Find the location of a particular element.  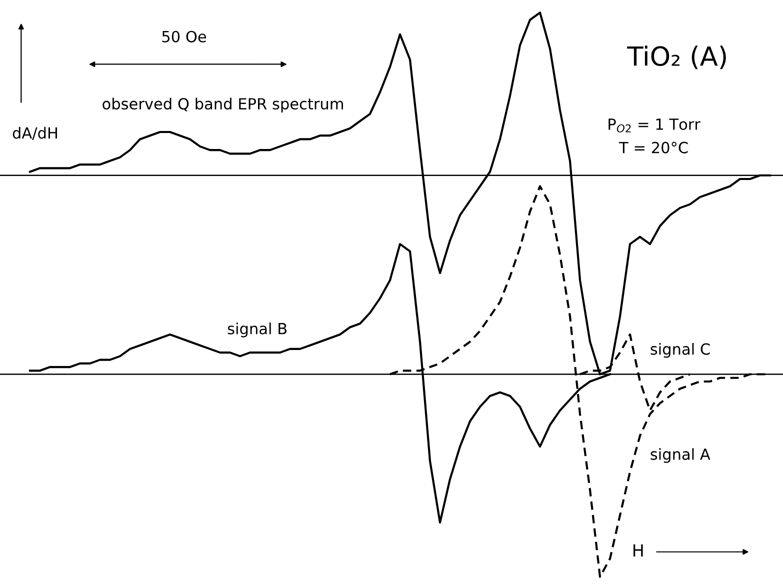

annotation: 50 Oe is located at coordinates (184, 36).